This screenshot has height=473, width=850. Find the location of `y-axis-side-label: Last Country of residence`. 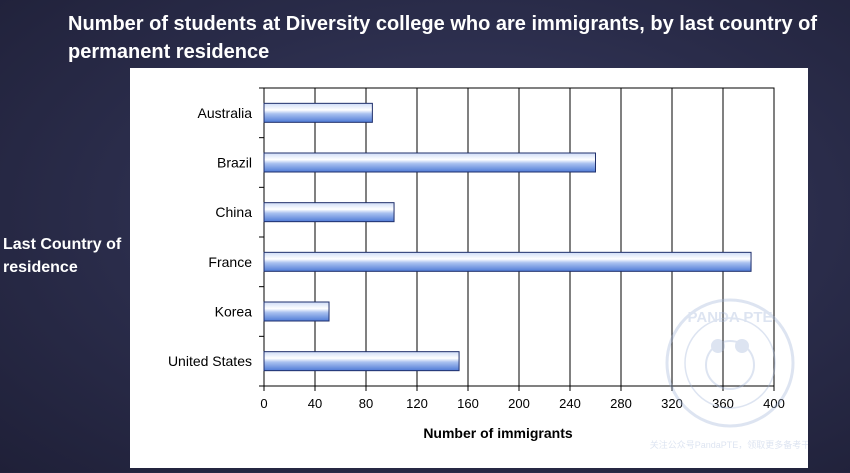

y-axis-side-label: Last Country of residence is located at coordinates (62, 256).